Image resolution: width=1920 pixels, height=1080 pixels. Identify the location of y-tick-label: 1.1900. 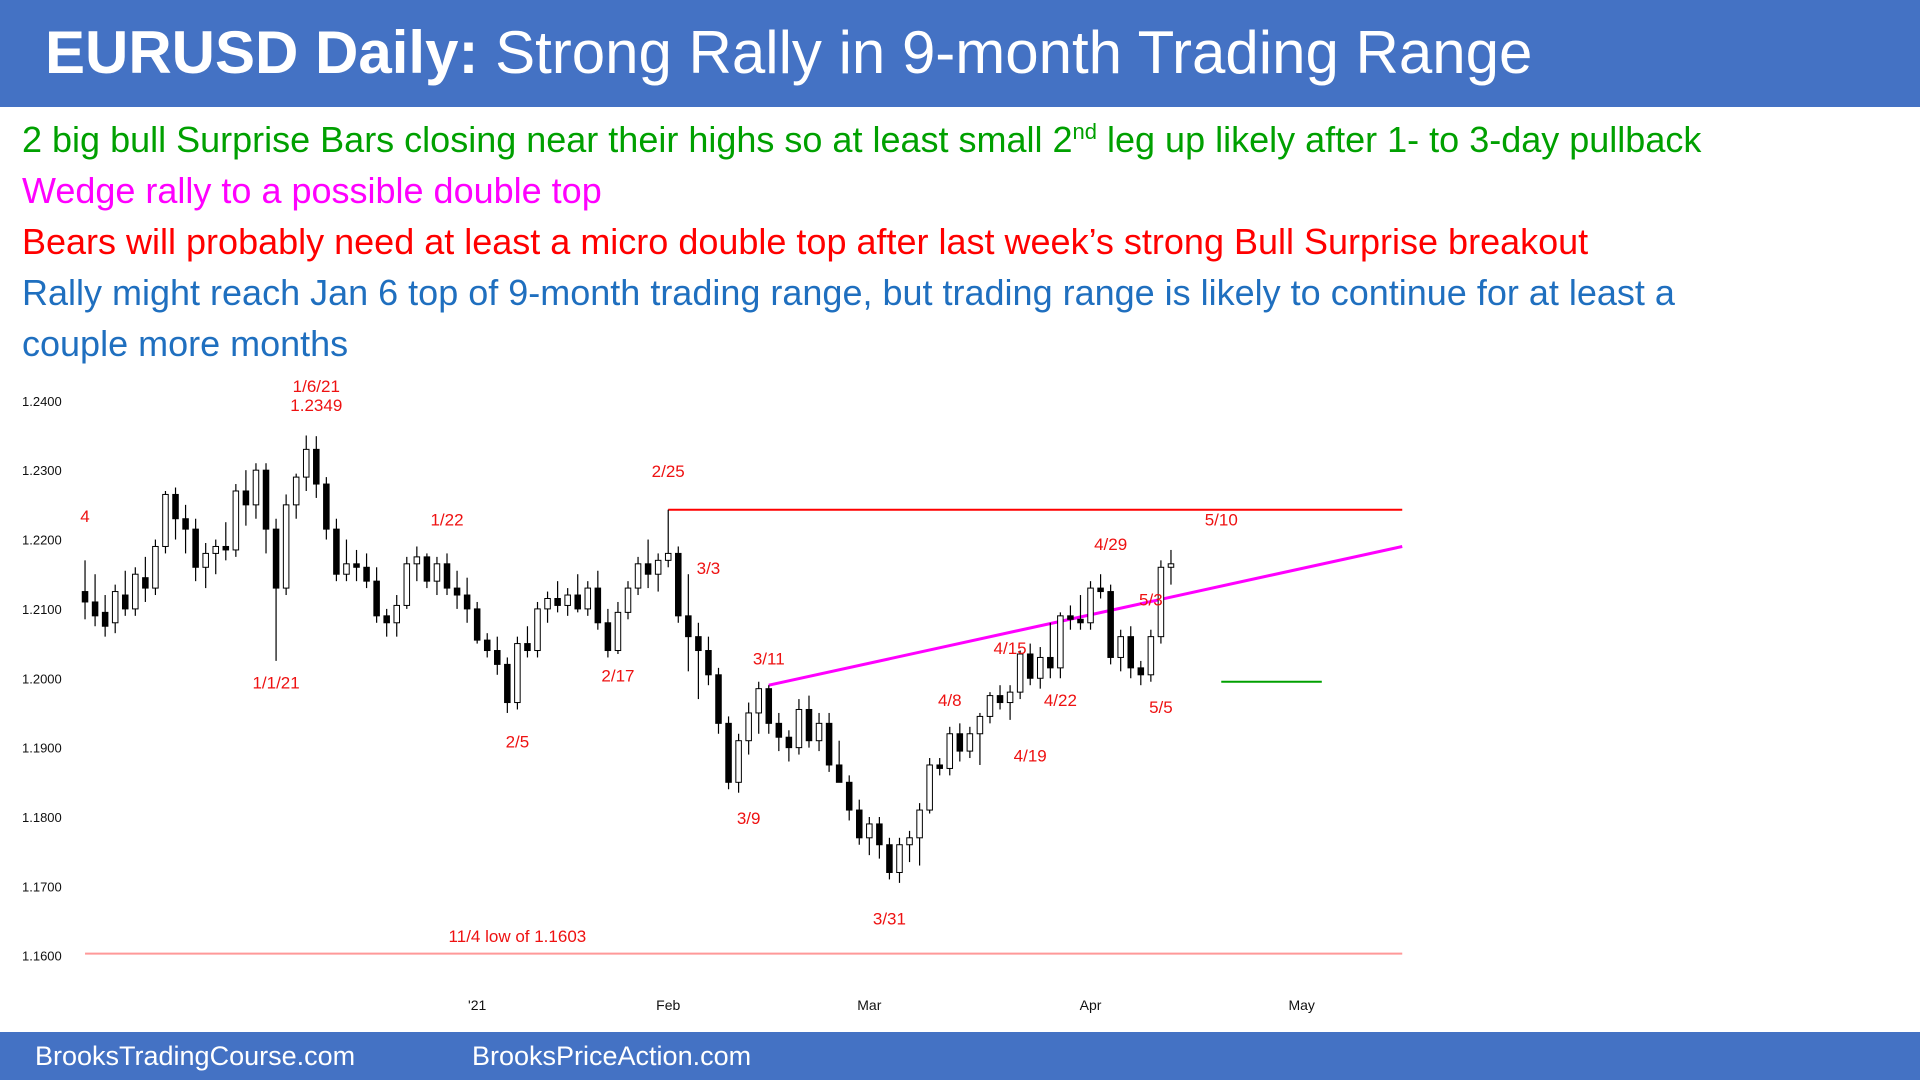
(42, 748).